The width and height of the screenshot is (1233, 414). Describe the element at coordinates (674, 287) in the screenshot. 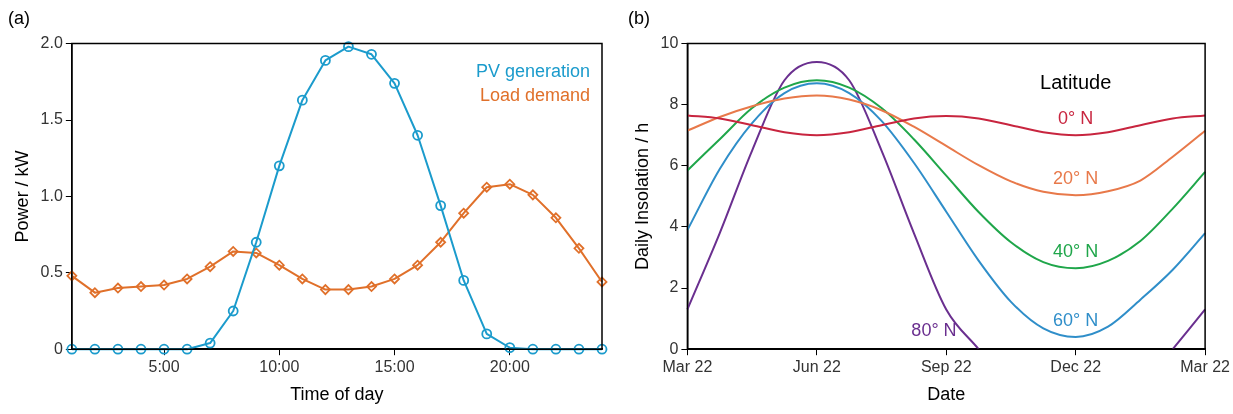

I see `y-tick-label: 2` at that location.